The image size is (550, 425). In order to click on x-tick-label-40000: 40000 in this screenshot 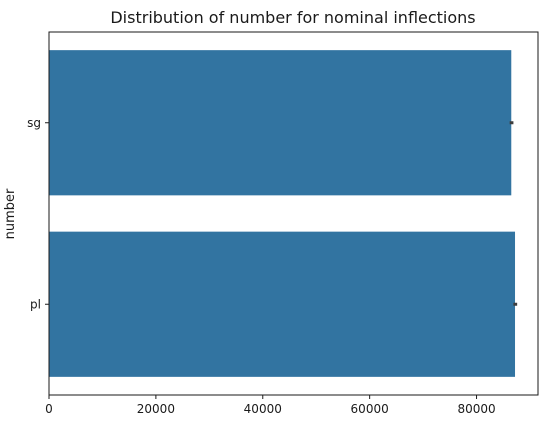, I will do `click(263, 409)`.